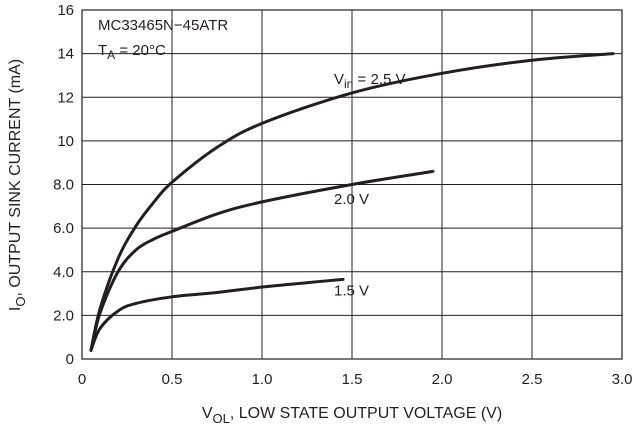 The height and width of the screenshot is (430, 636). Describe the element at coordinates (63, 315) in the screenshot. I see `y-tick-label: 2.0` at that location.